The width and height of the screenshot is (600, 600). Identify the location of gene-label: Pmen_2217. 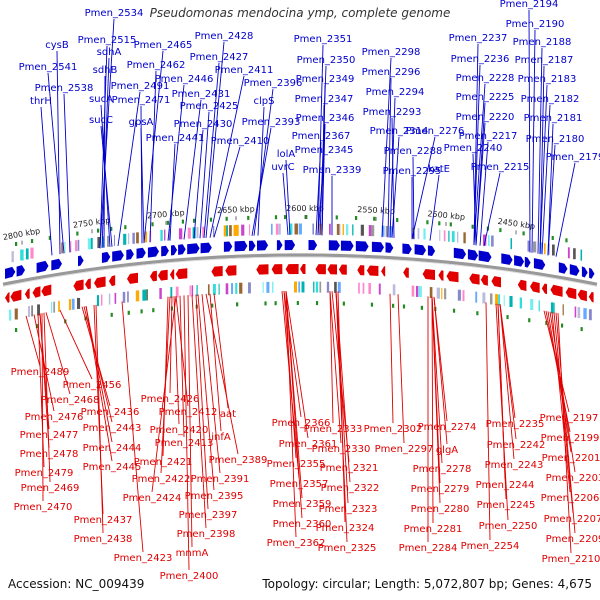
(488, 136).